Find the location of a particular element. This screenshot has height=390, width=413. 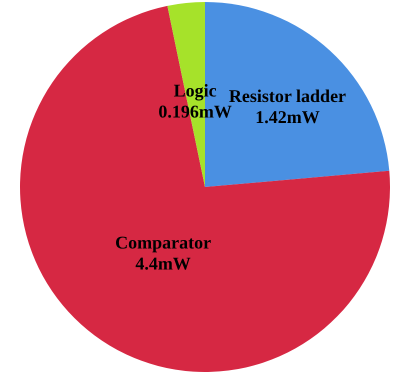

data-label: 1.42mW is located at coordinates (287, 116).